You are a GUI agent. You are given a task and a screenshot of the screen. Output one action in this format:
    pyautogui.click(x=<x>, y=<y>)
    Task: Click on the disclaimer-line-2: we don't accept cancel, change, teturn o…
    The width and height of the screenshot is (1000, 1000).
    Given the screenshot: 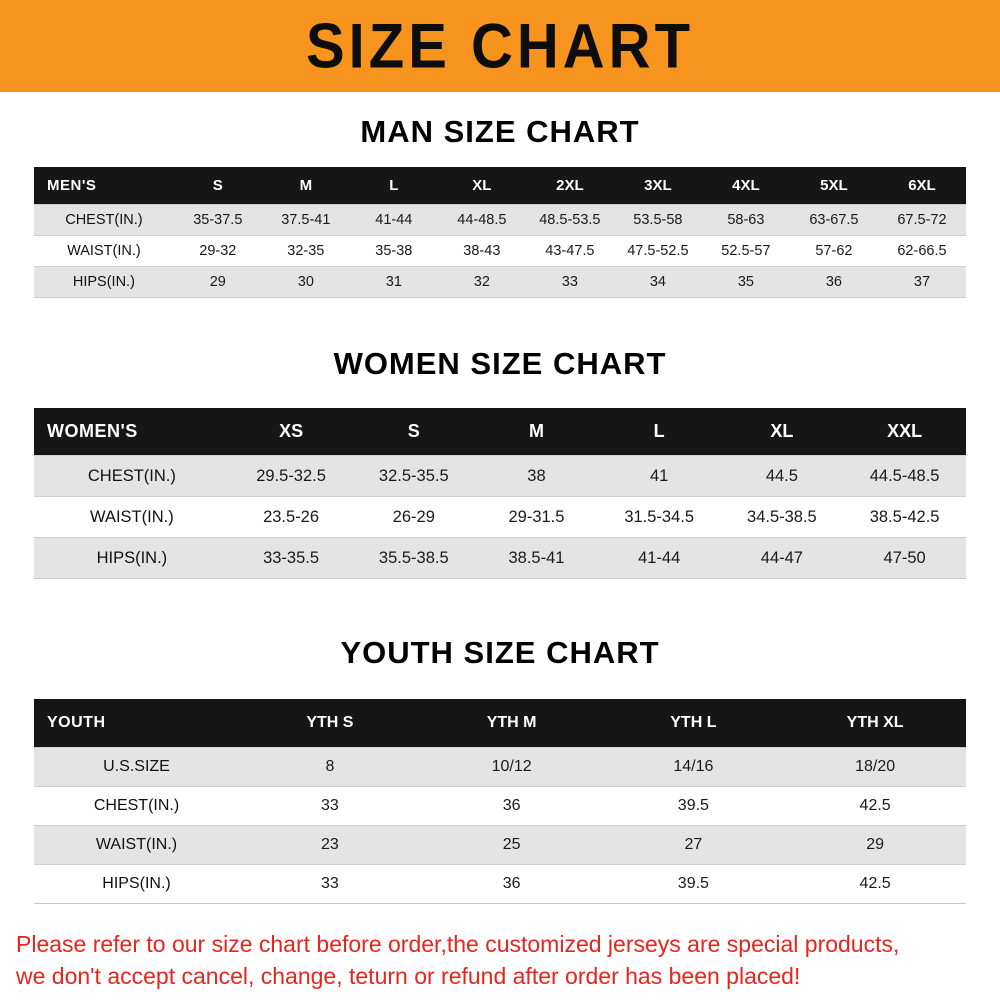 What is the action you would take?
    pyautogui.click(x=408, y=976)
    